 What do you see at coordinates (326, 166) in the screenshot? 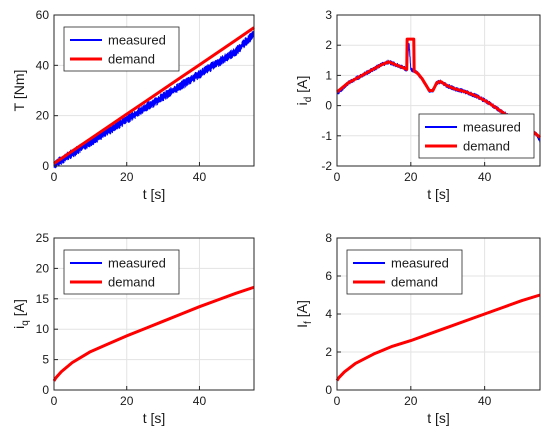
I see `y-tick-label: -2` at bounding box center [326, 166].